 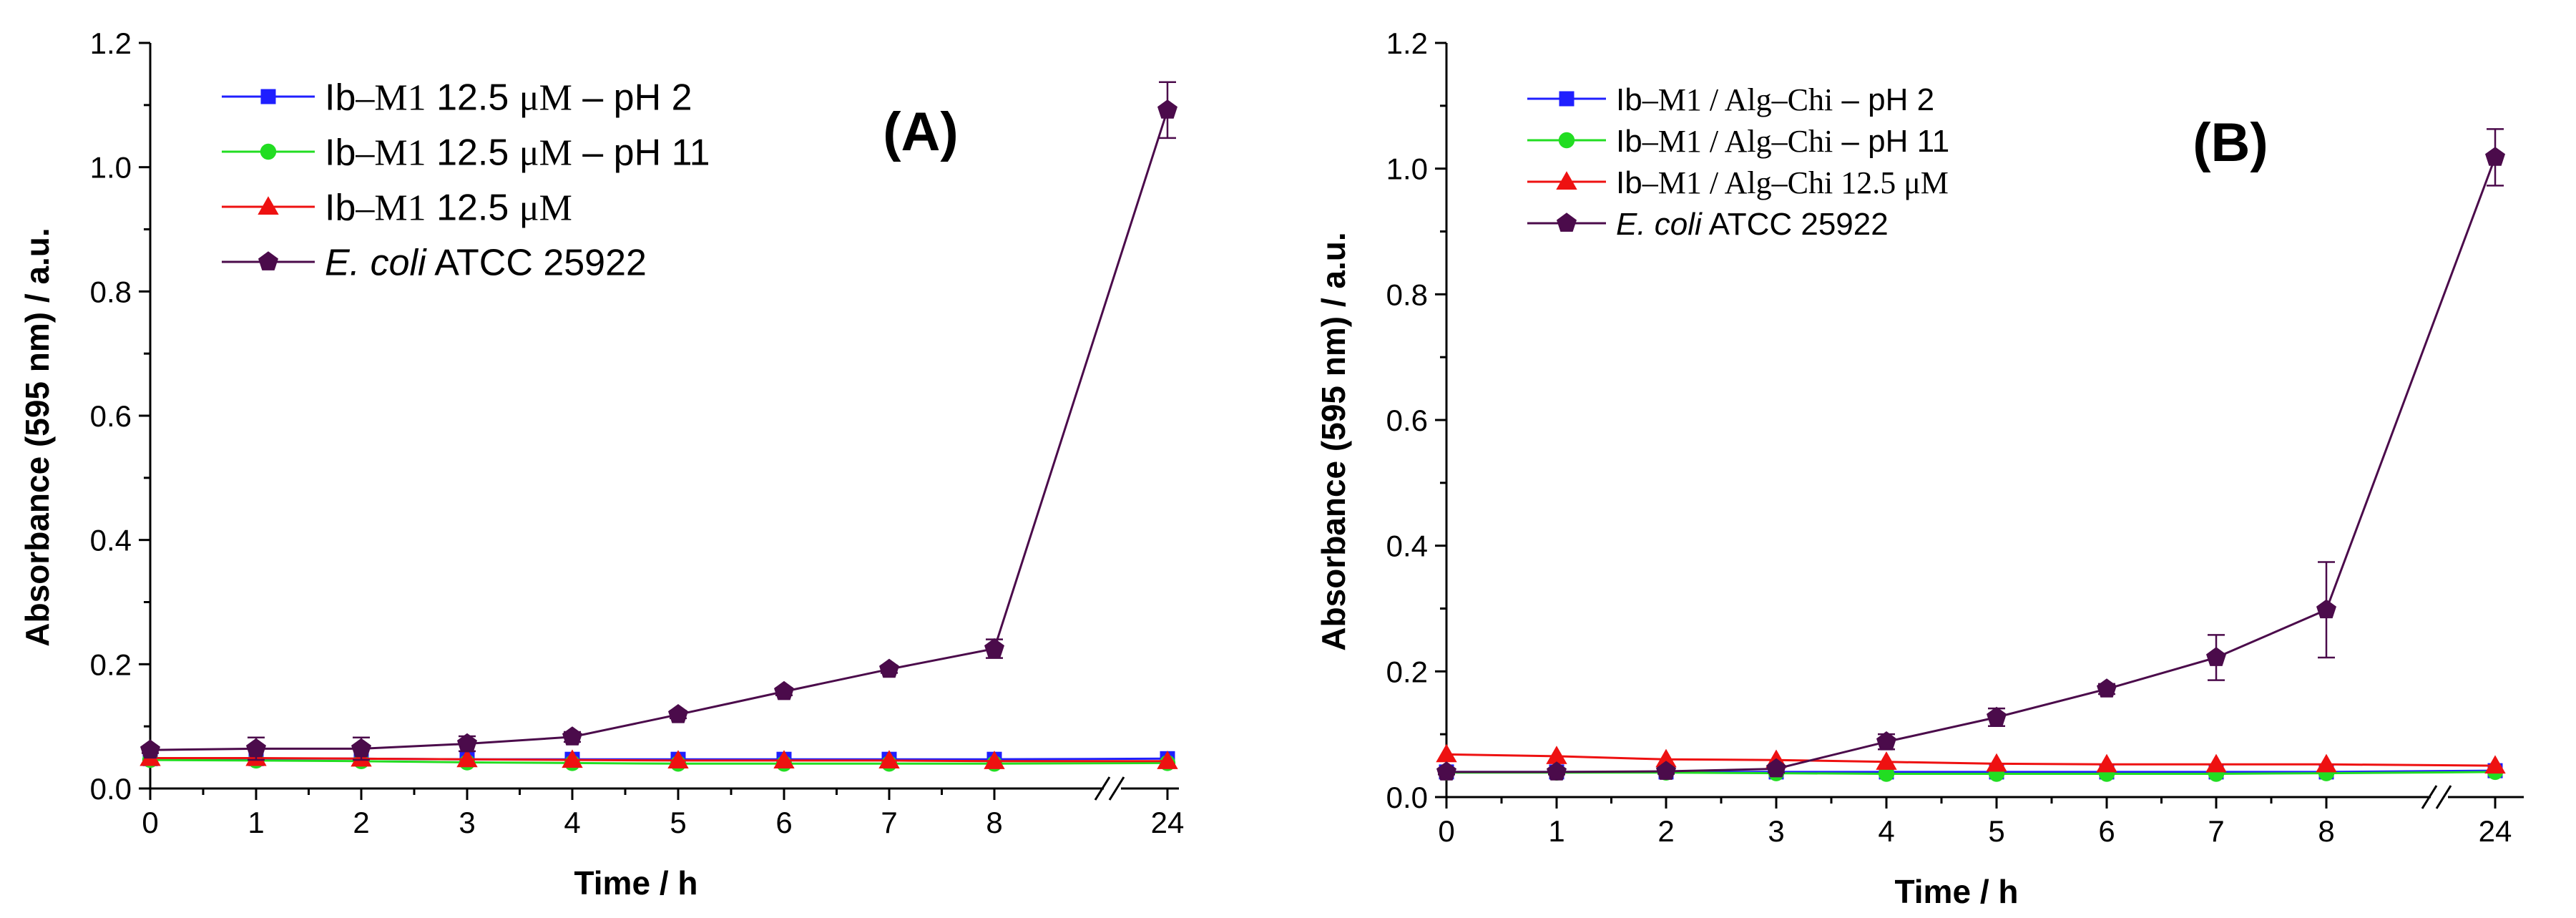 I want to click on x-tick-label: 4, so click(x=572, y=822).